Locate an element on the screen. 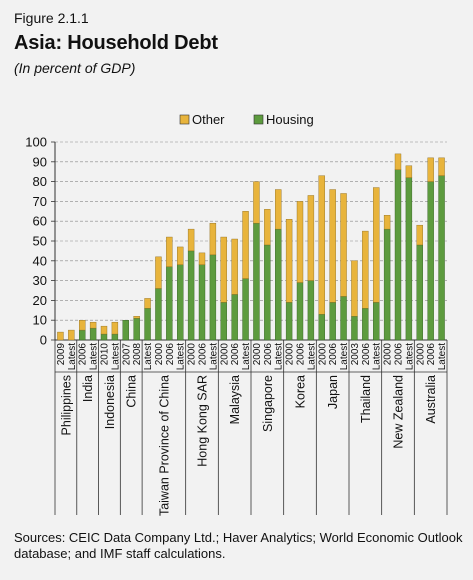  x-group-label: Hong Kong SAR is located at coordinates (203, 421).